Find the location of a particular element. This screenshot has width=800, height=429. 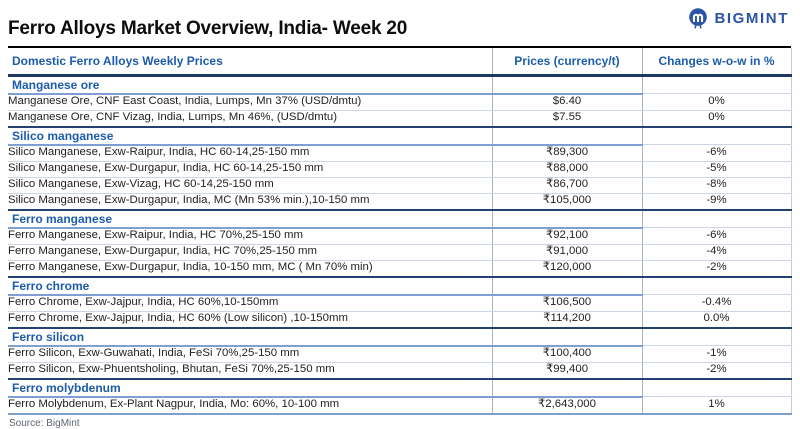

column-header-prices: Prices (currency/t) is located at coordinates (566, 62).